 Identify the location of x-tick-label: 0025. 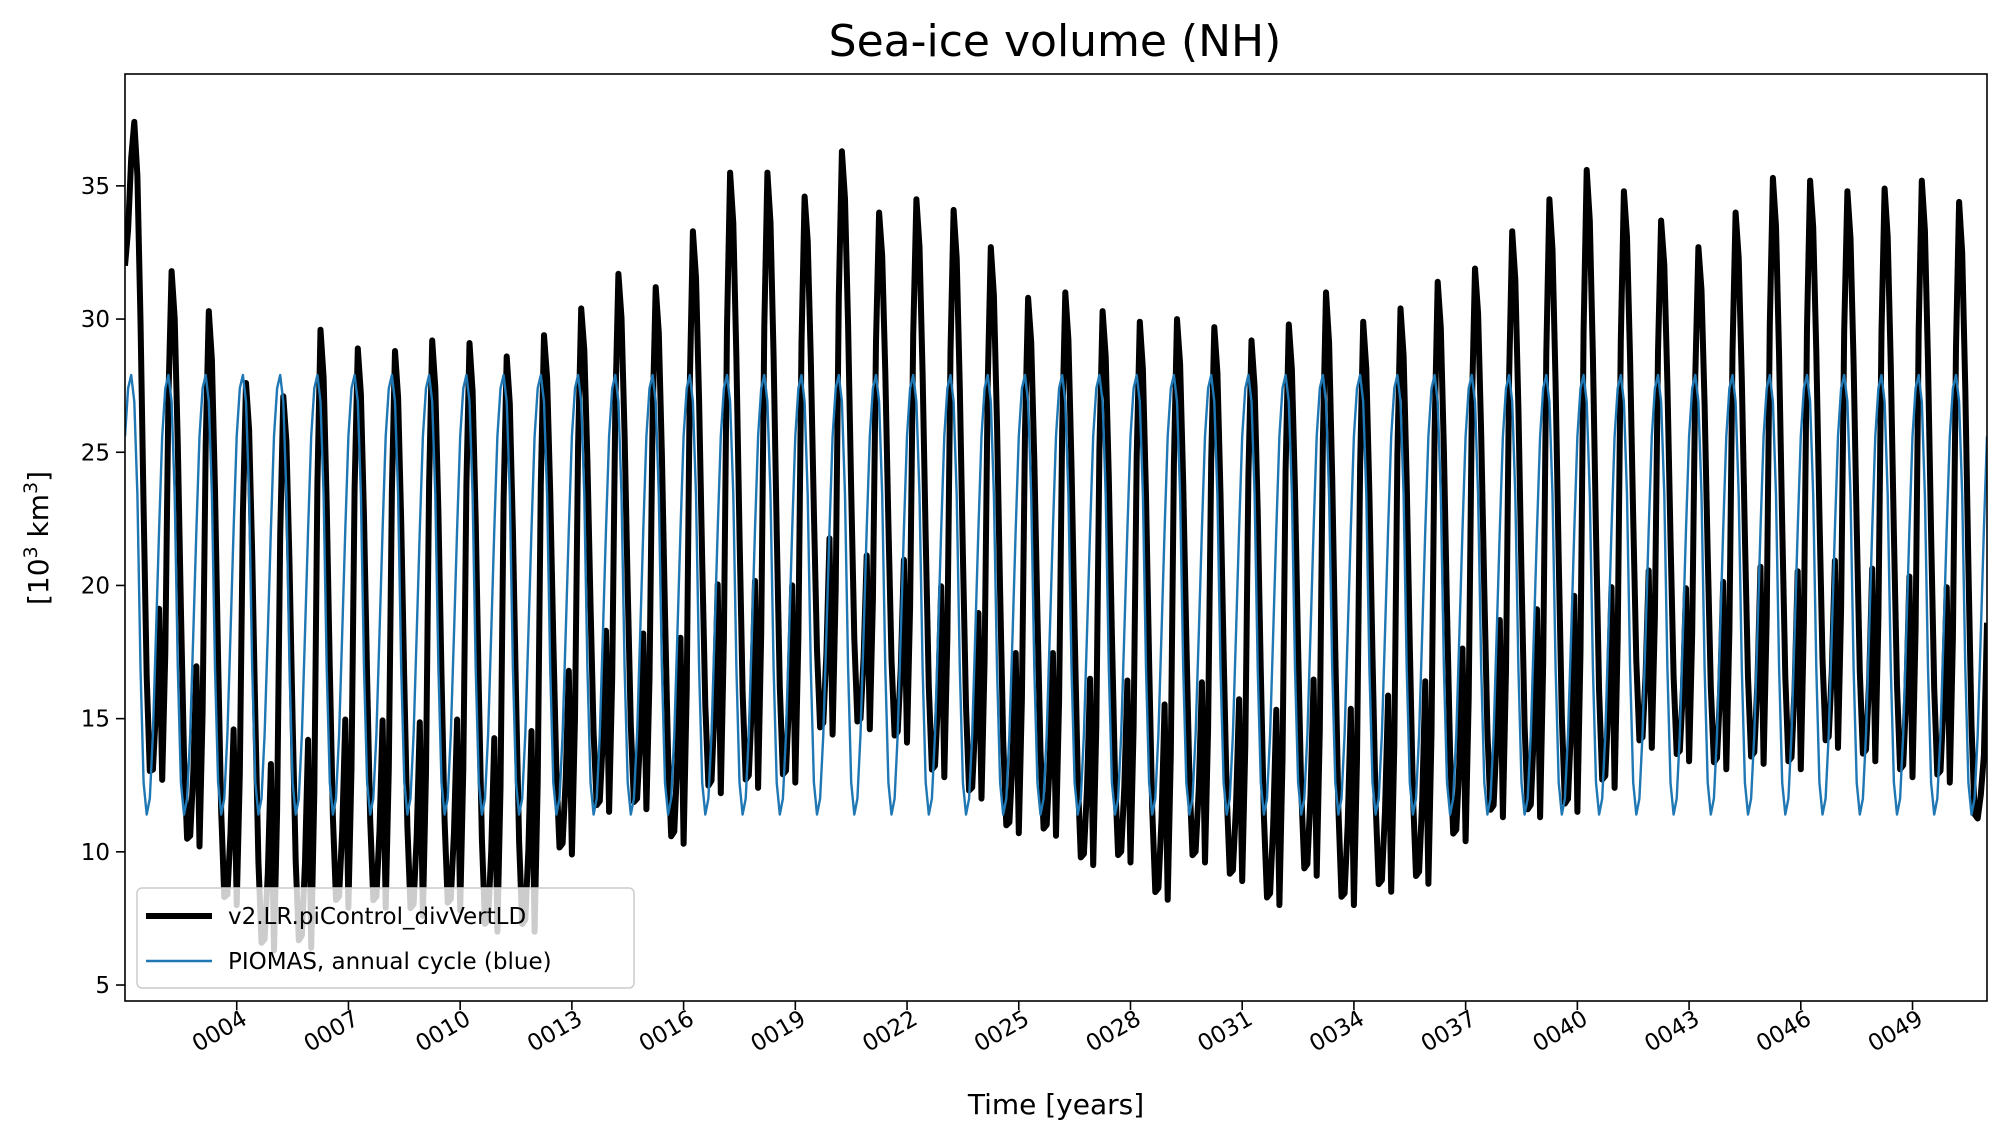
(1002, 1032).